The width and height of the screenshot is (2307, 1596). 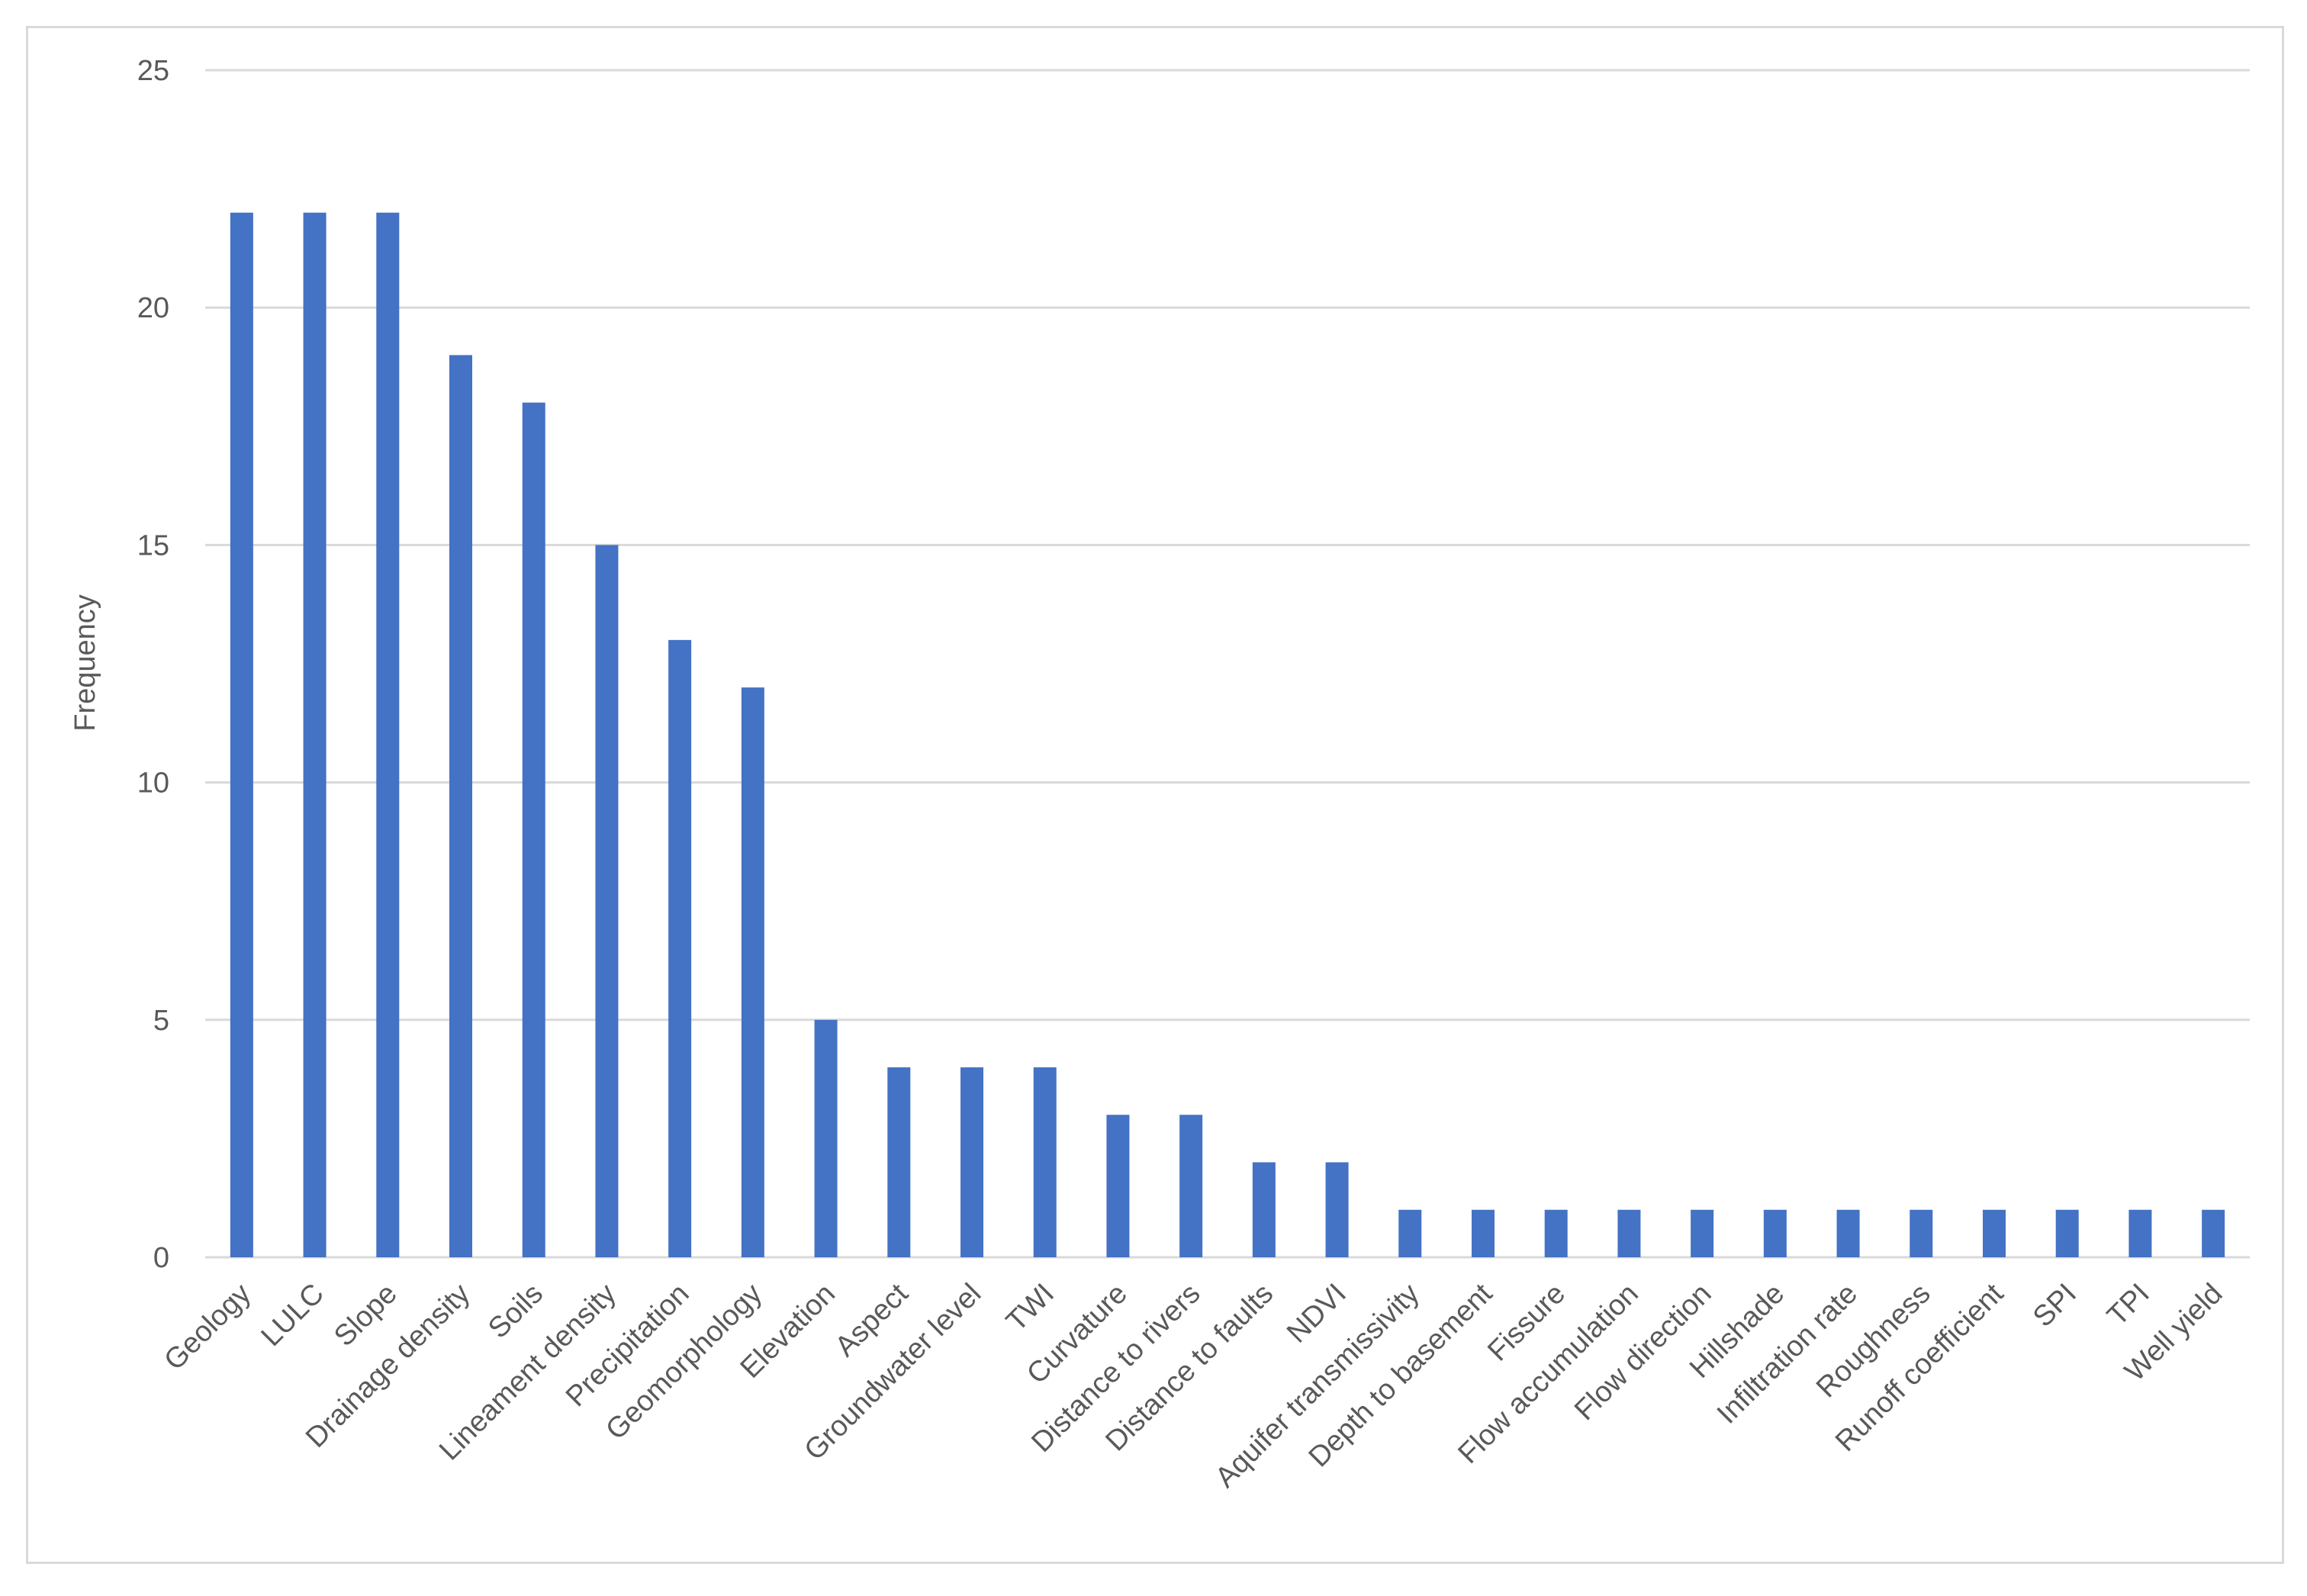 I want to click on y-tick-label: 20, so click(x=153, y=308).